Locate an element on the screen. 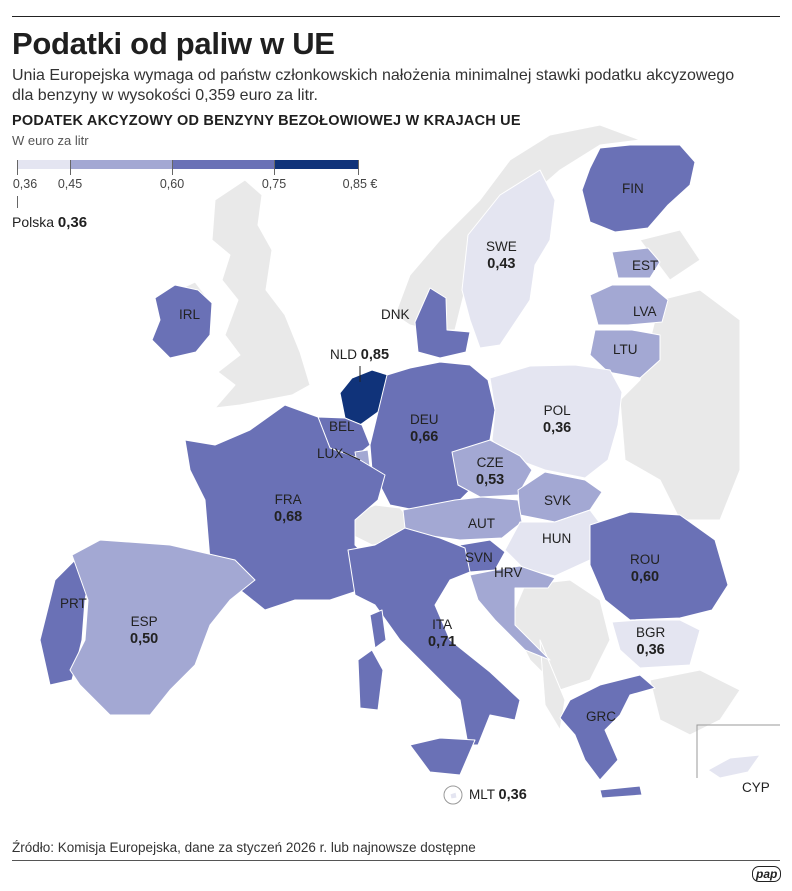 Image resolution: width=792 pixels, height=891 pixels. country-mlt is located at coordinates (453, 795).